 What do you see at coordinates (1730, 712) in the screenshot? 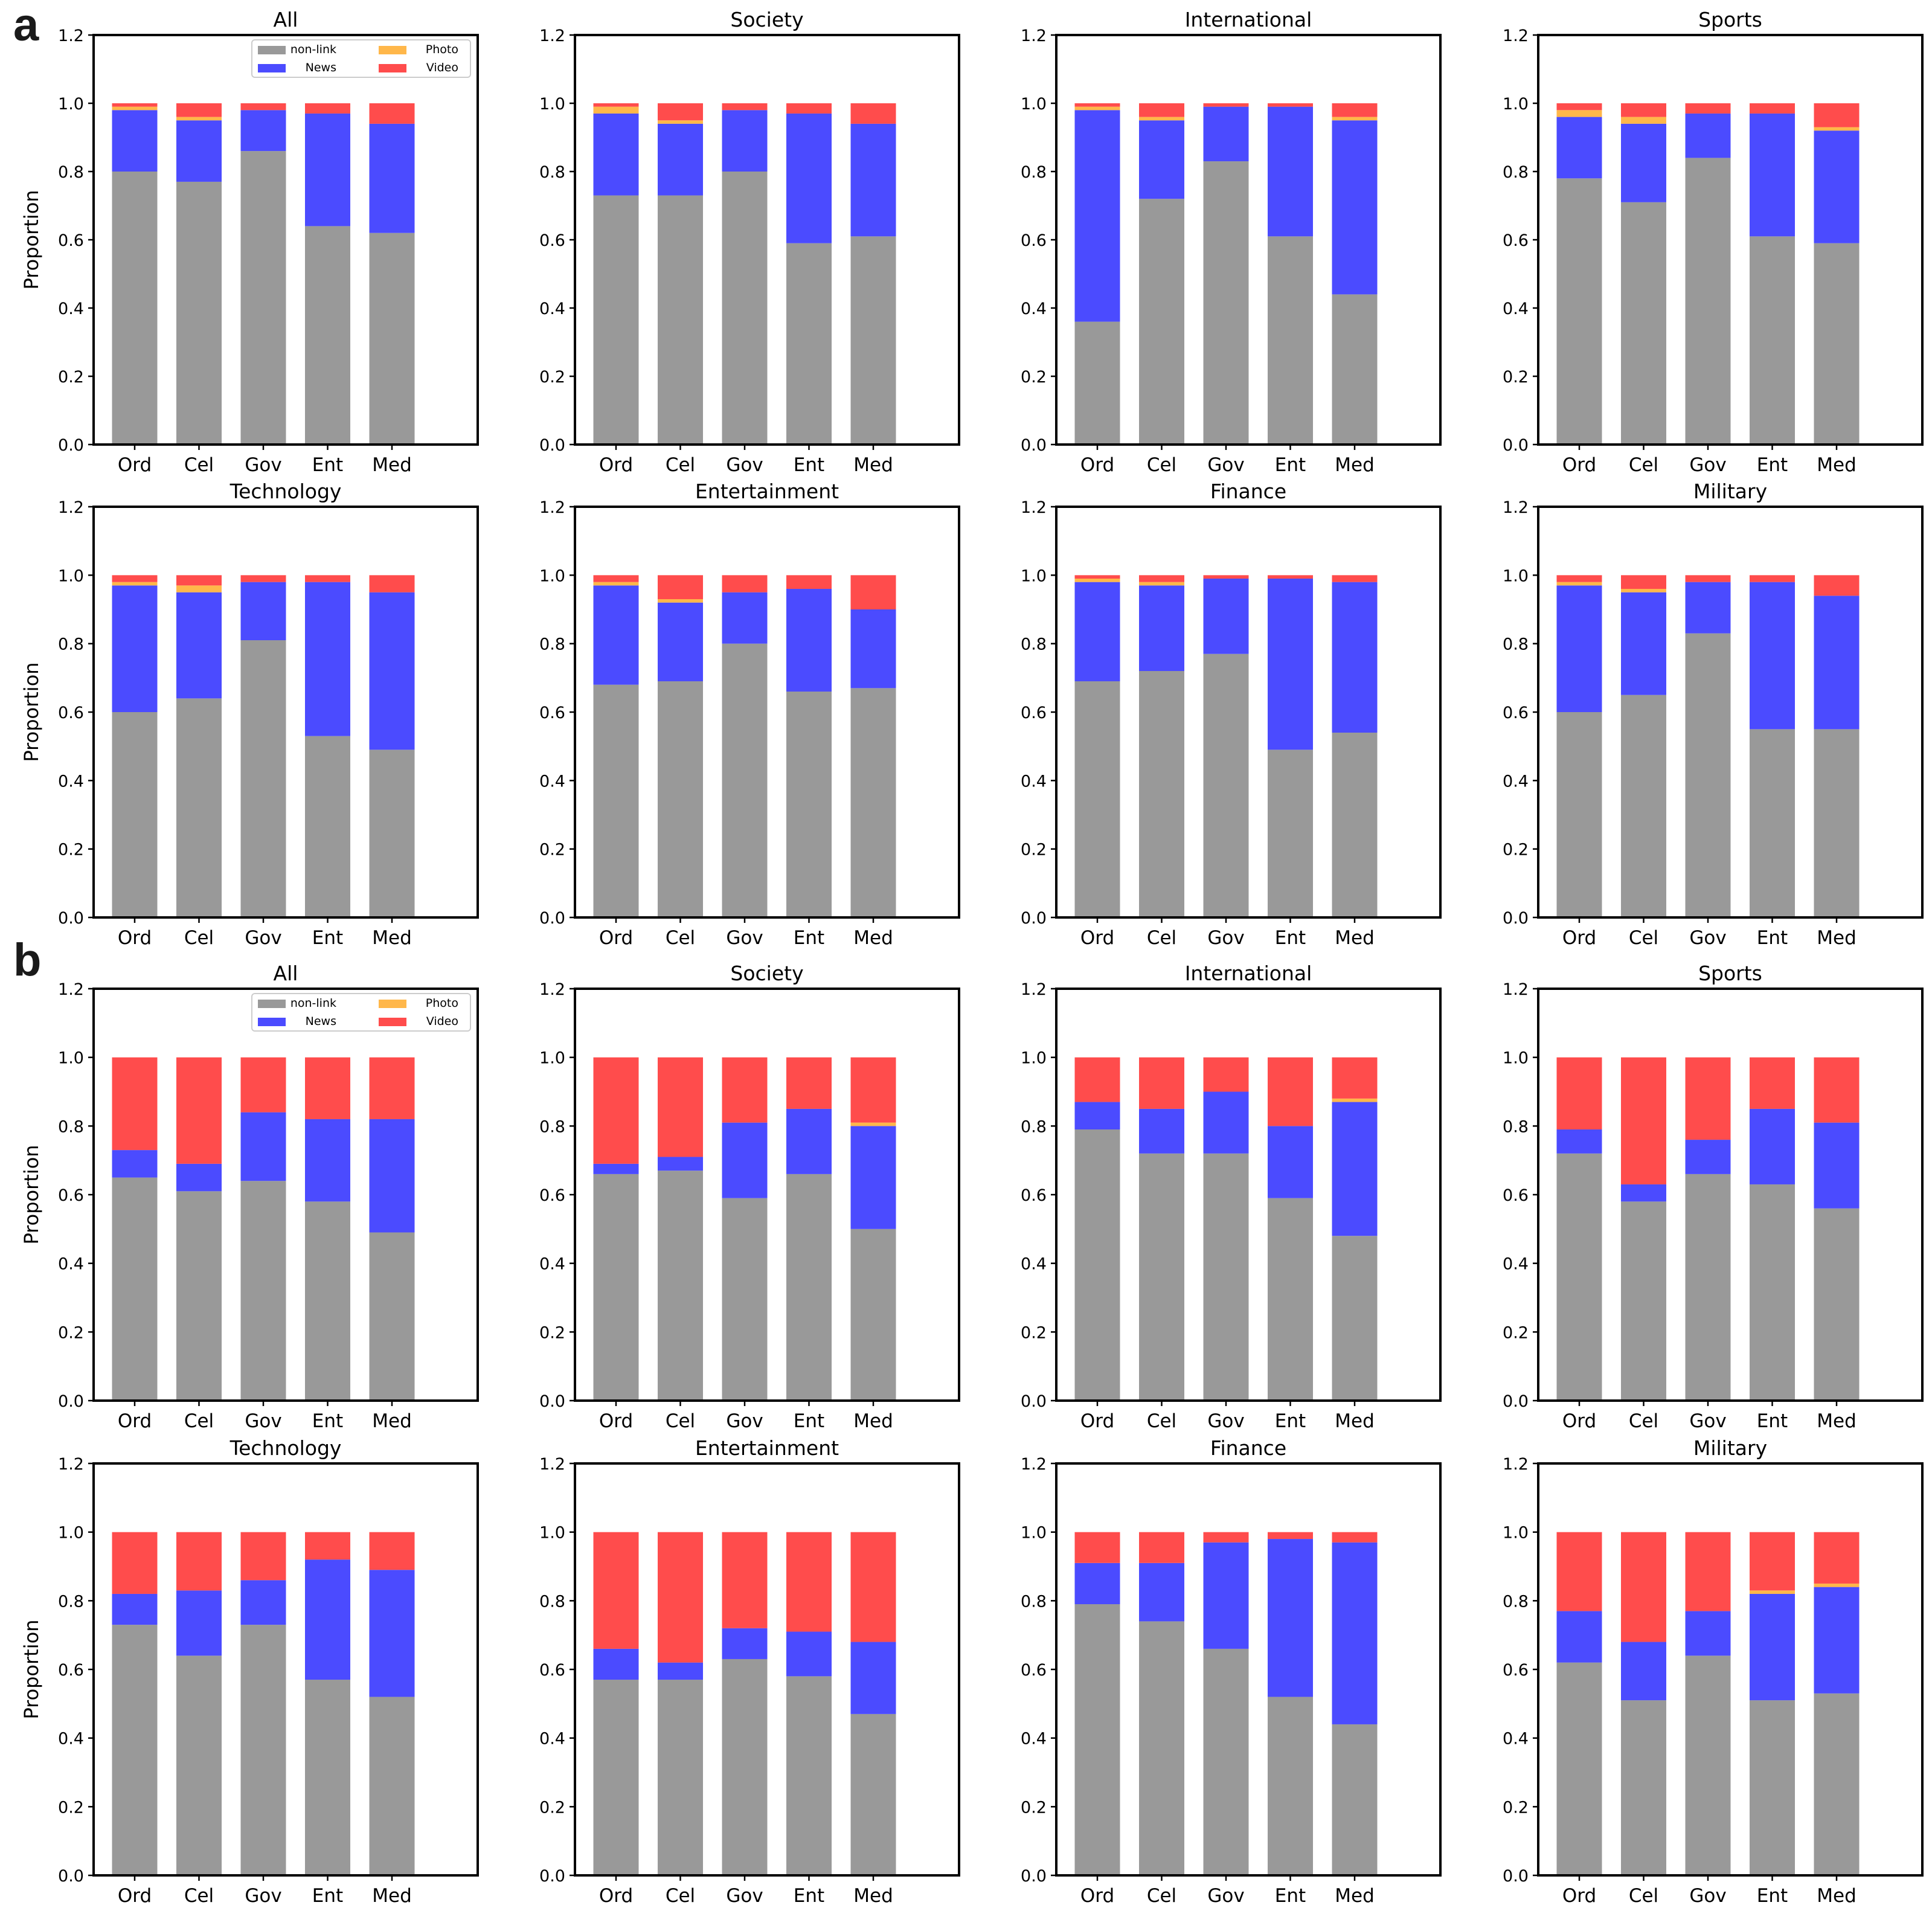
I see `panel-a-military-axes-frame` at bounding box center [1730, 712].